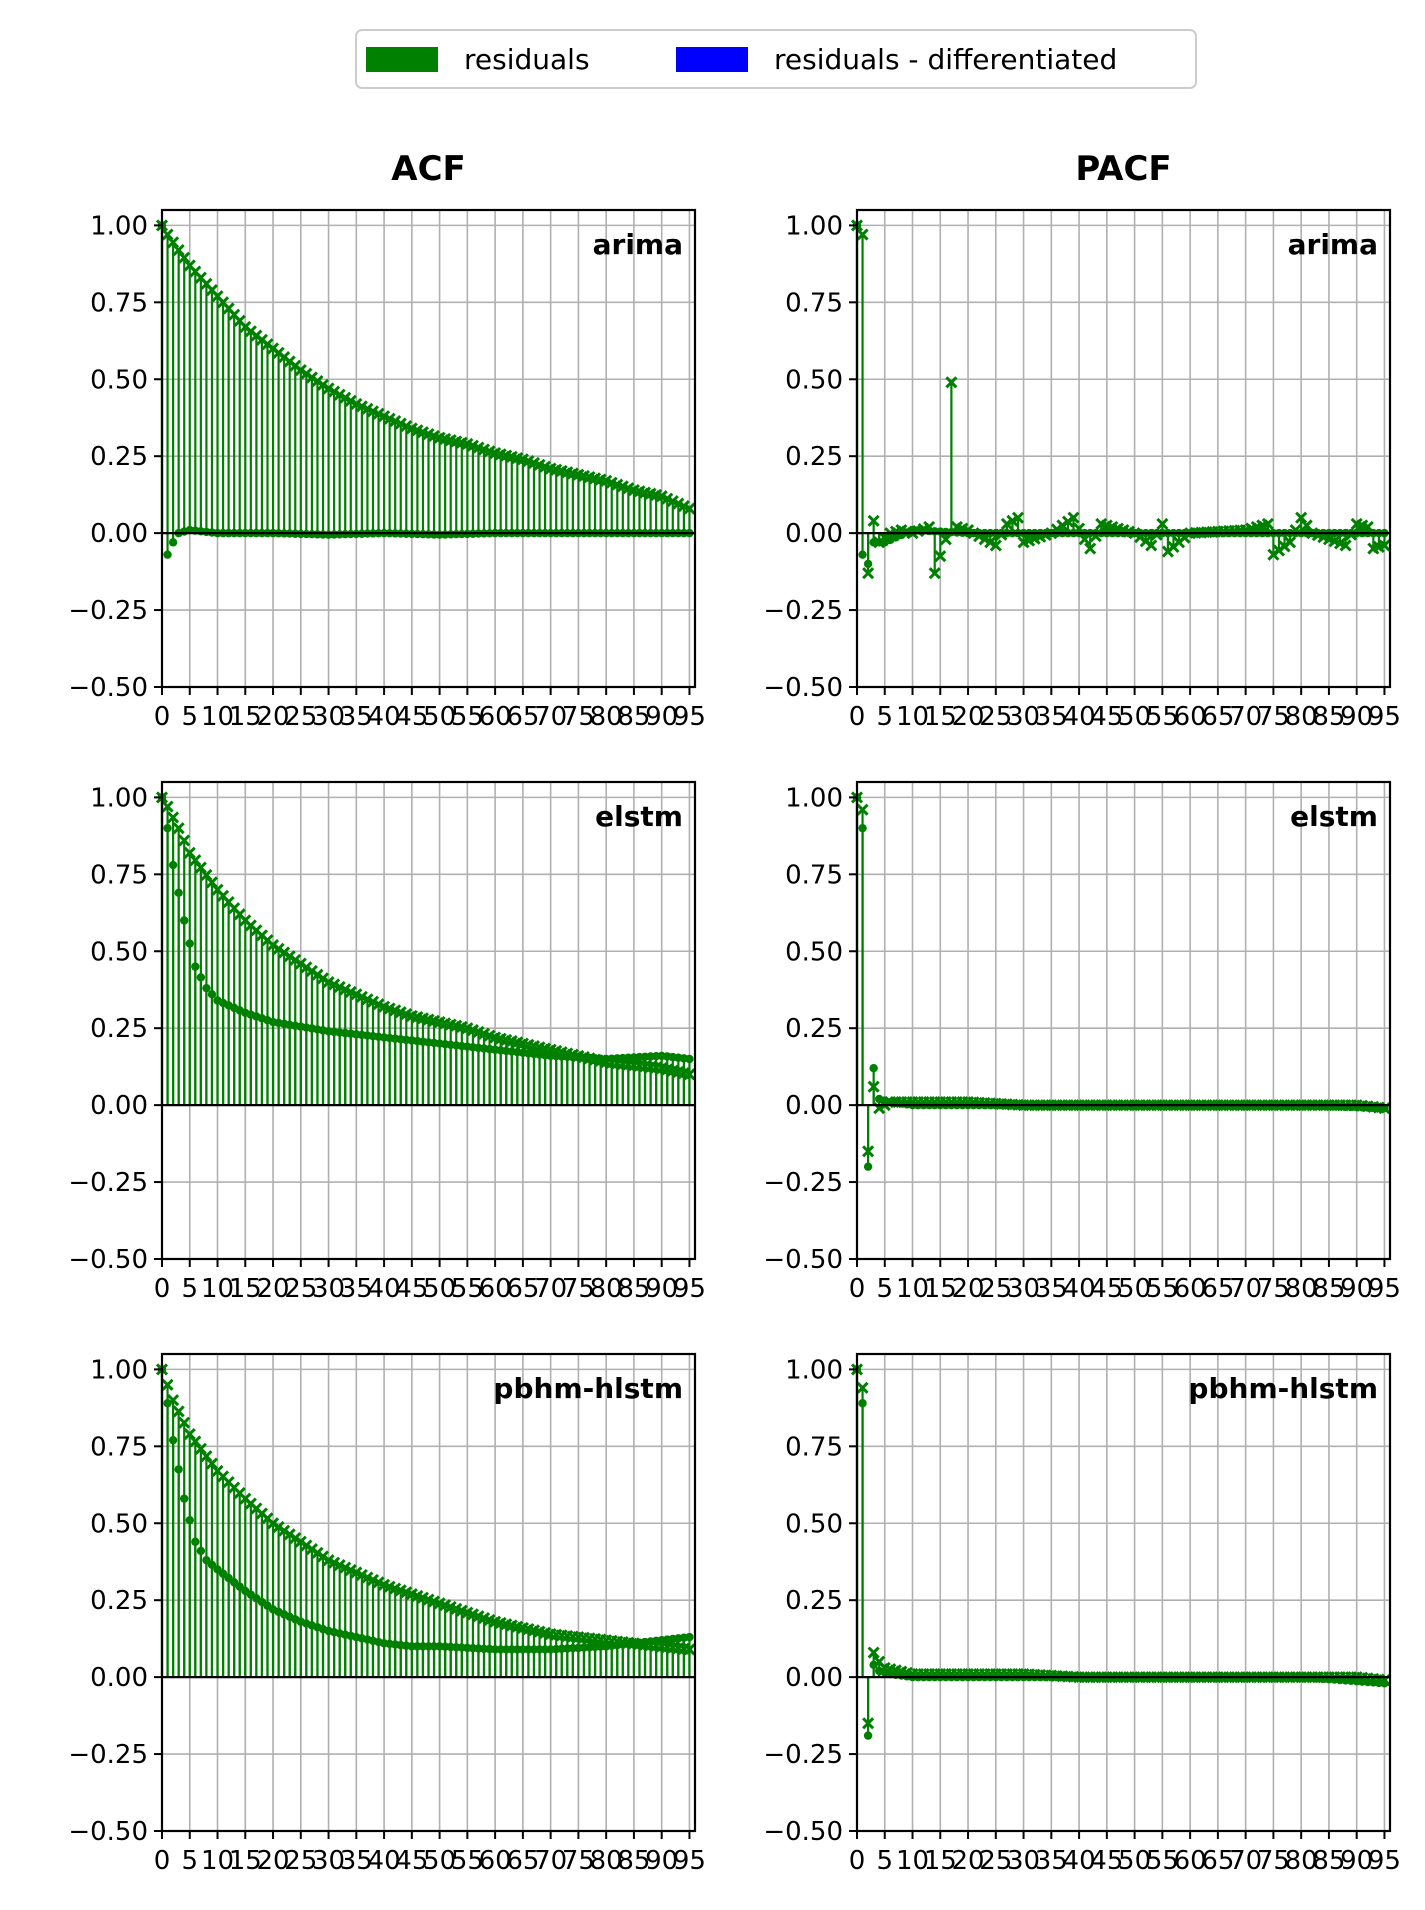 This screenshot has width=1425, height=1910. I want to click on legend-frame, so click(776, 59).